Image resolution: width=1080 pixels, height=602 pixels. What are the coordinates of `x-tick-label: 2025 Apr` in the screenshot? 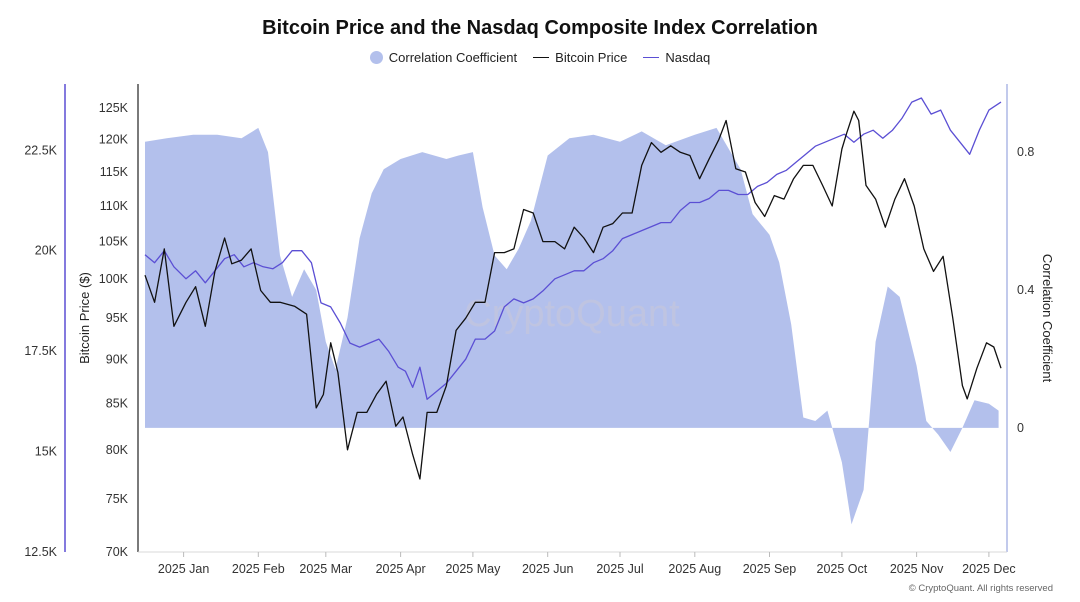 It's located at (401, 569).